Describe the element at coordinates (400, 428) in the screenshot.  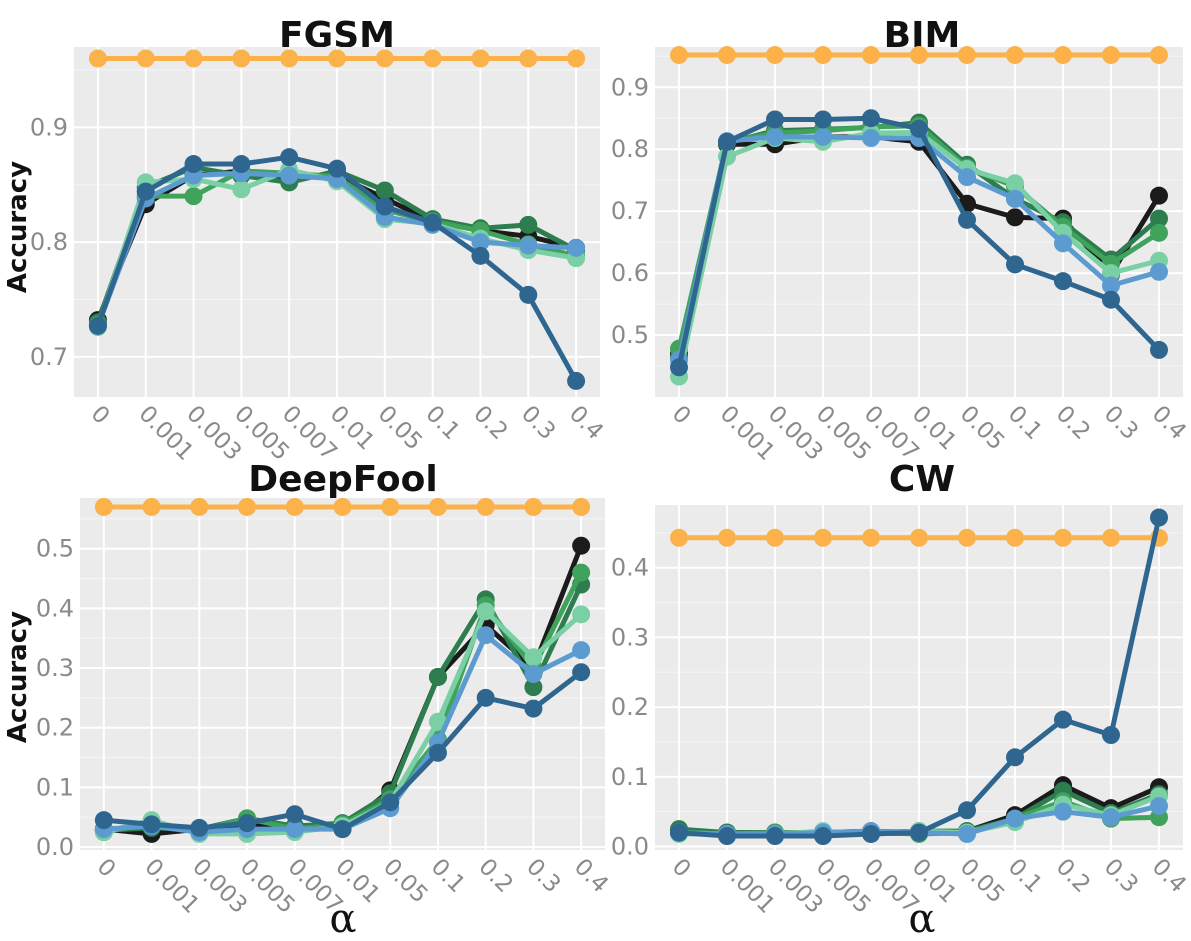
I see `x-tick-label: 0.05` at that location.